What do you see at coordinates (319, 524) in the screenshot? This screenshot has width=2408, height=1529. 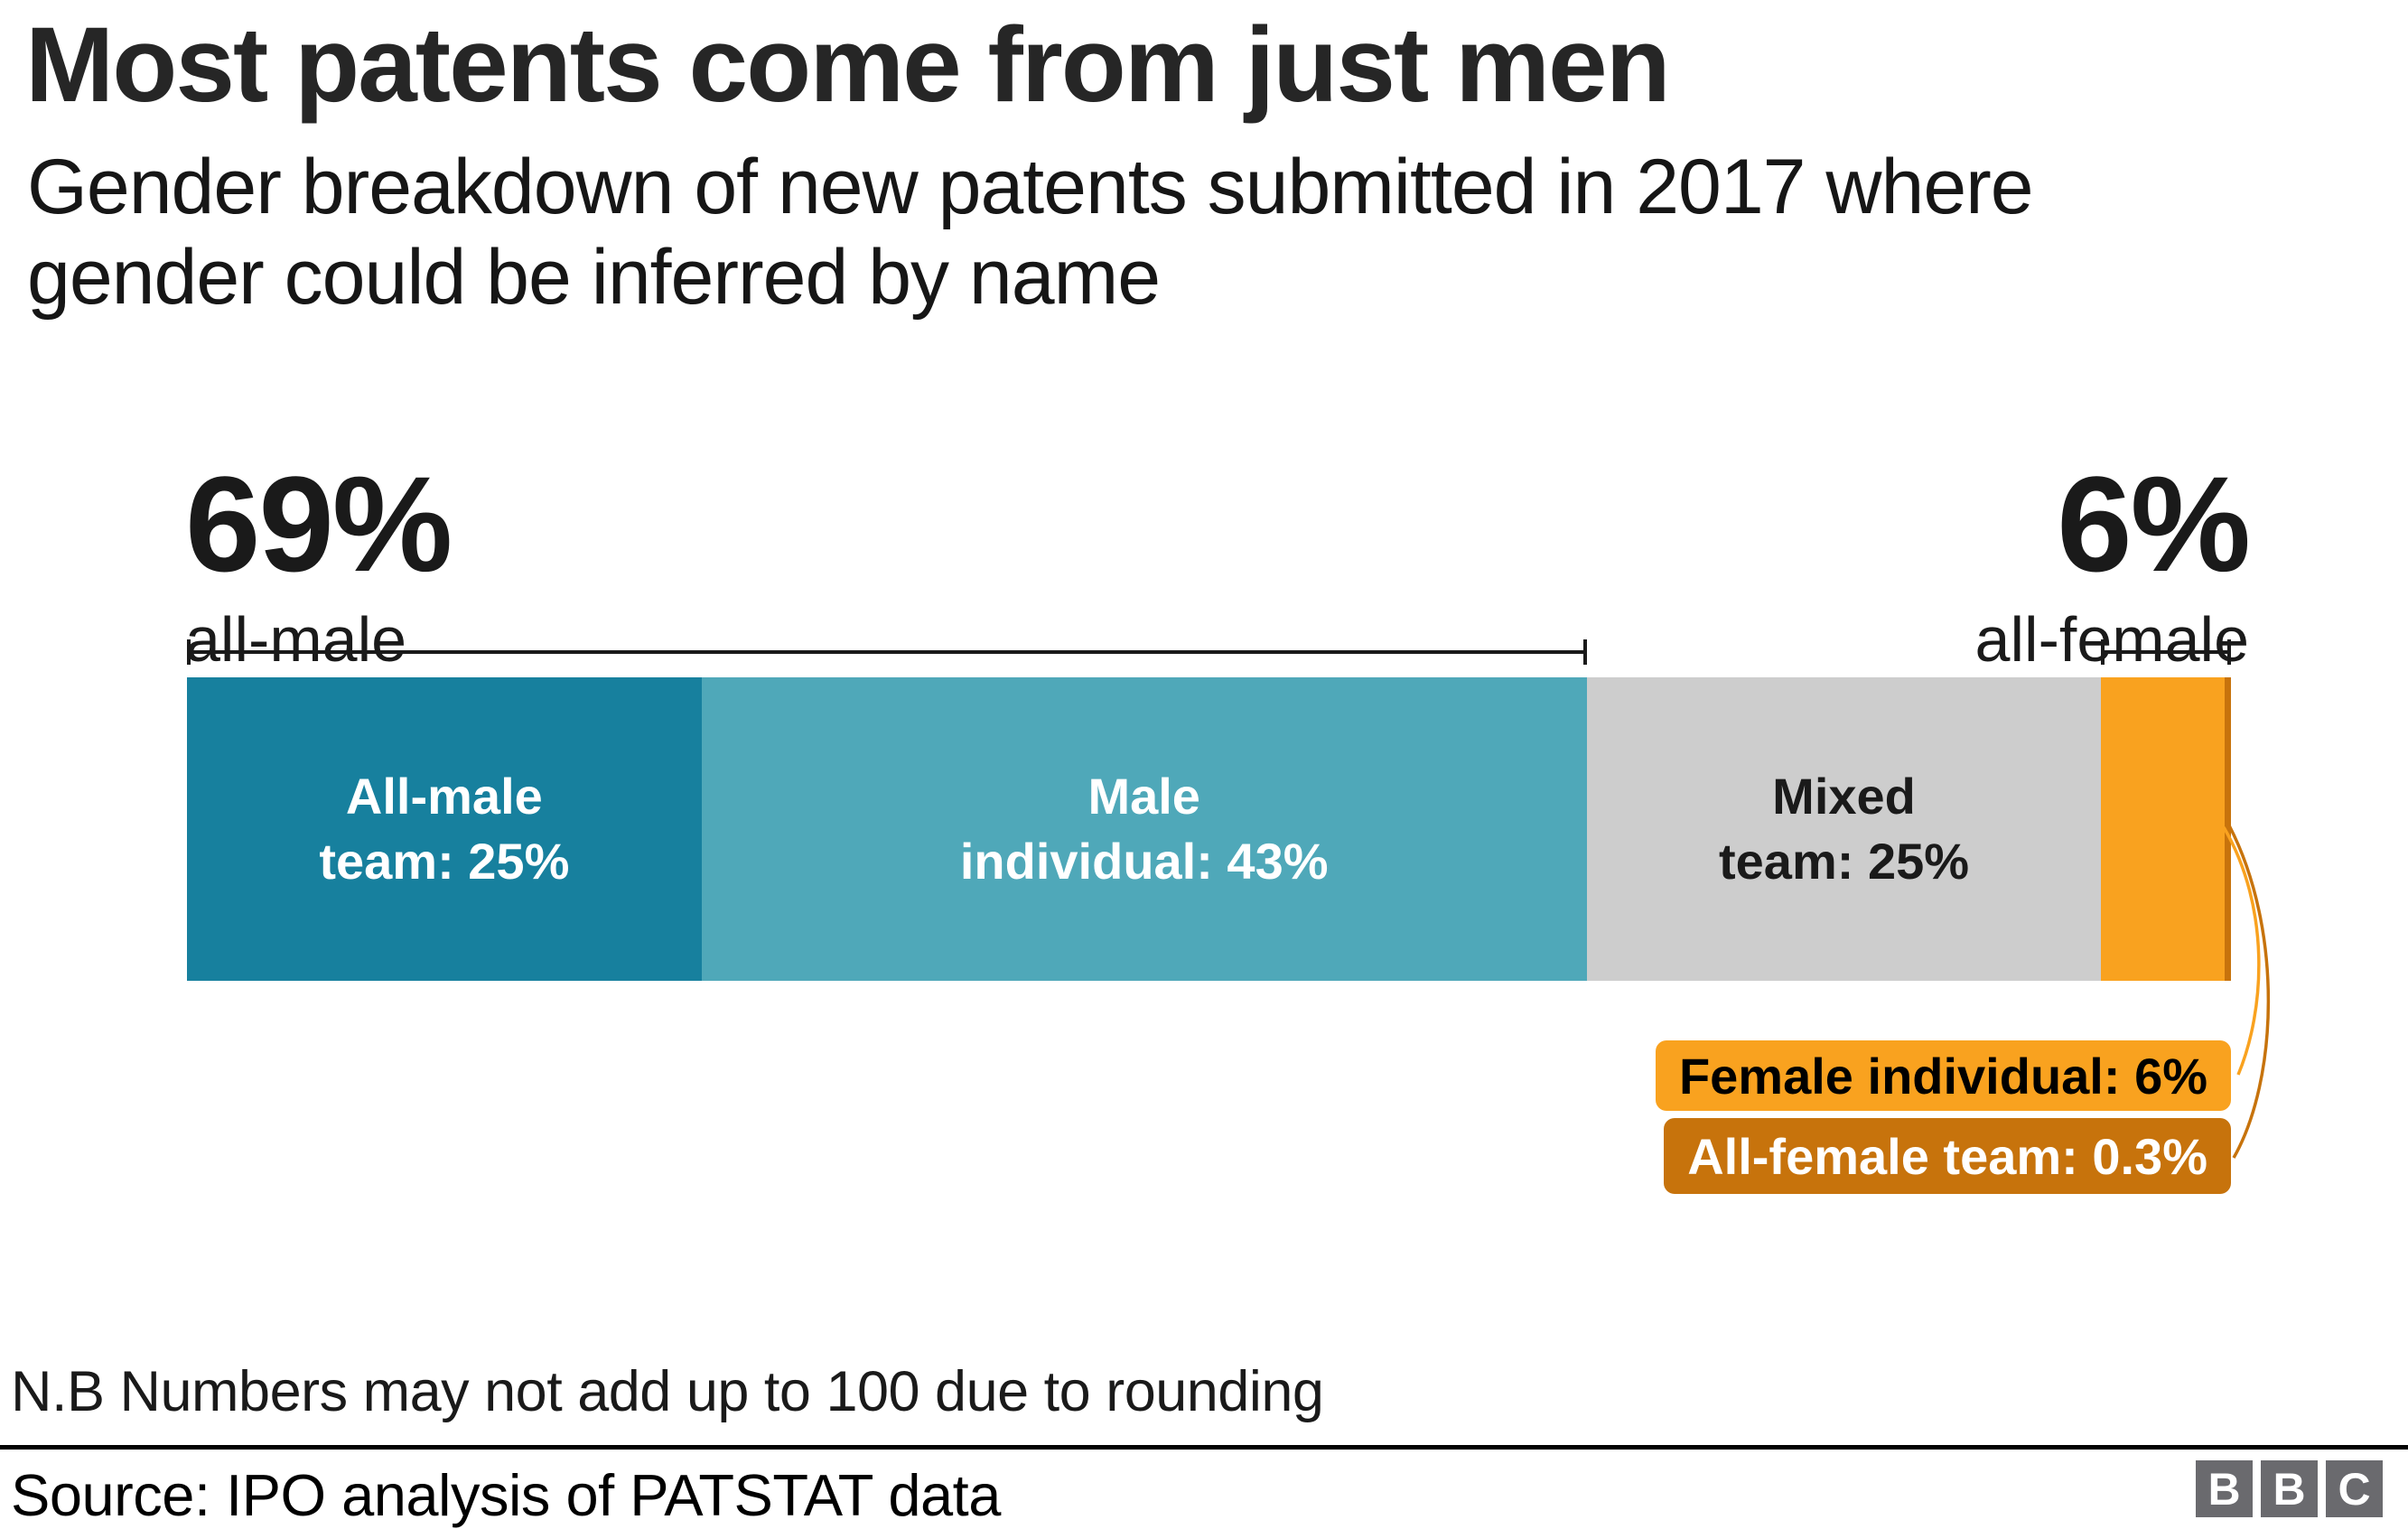 I see `annotation-all-male-value: 69%` at bounding box center [319, 524].